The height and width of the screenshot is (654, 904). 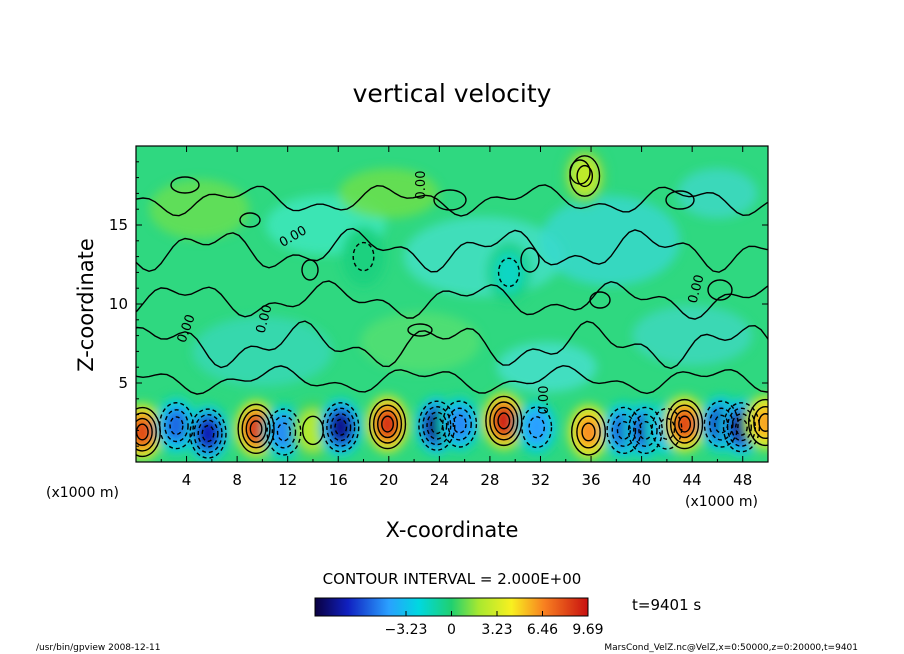 What do you see at coordinates (542, 630) in the screenshot?
I see `colorbar-tick-label: 6.46` at bounding box center [542, 630].